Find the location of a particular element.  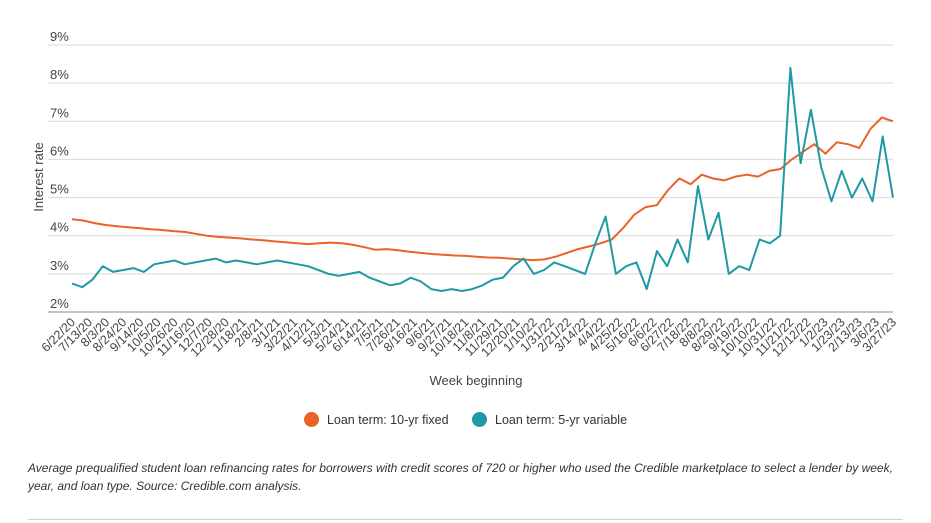

legend-swatch-fixed is located at coordinates (311, 419).